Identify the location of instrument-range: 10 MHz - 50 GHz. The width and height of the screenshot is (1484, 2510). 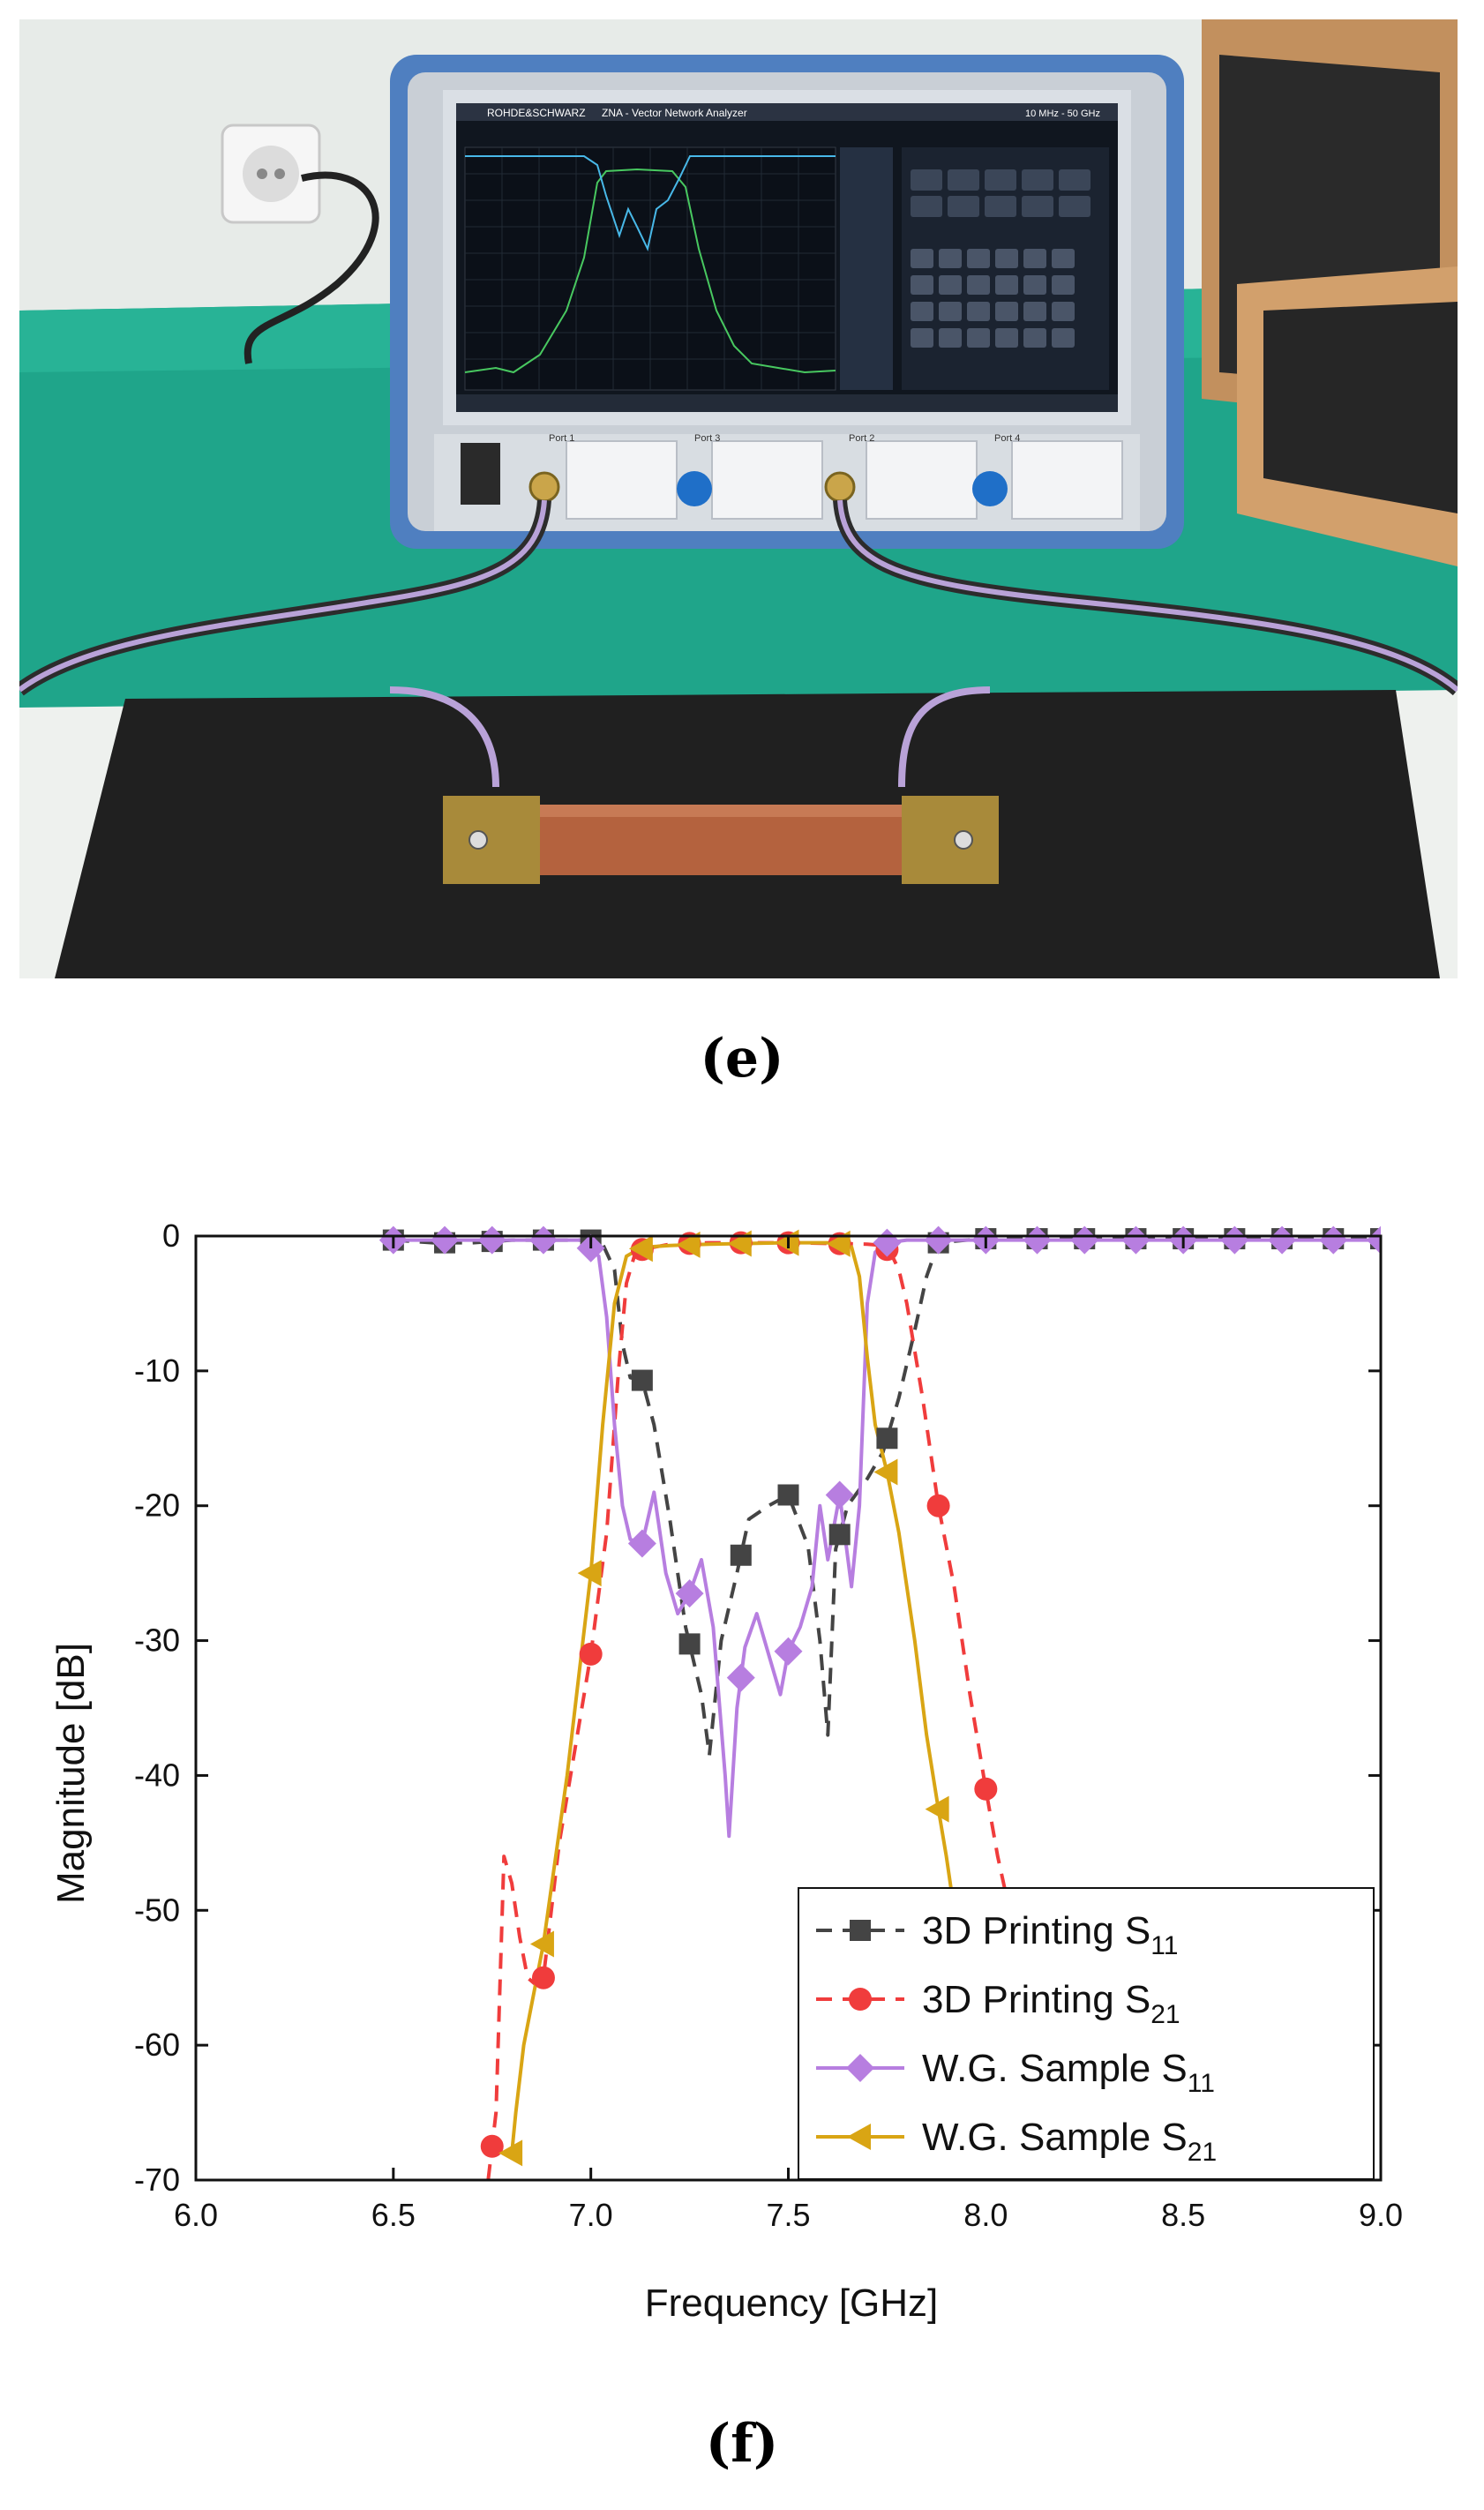
(1062, 114).